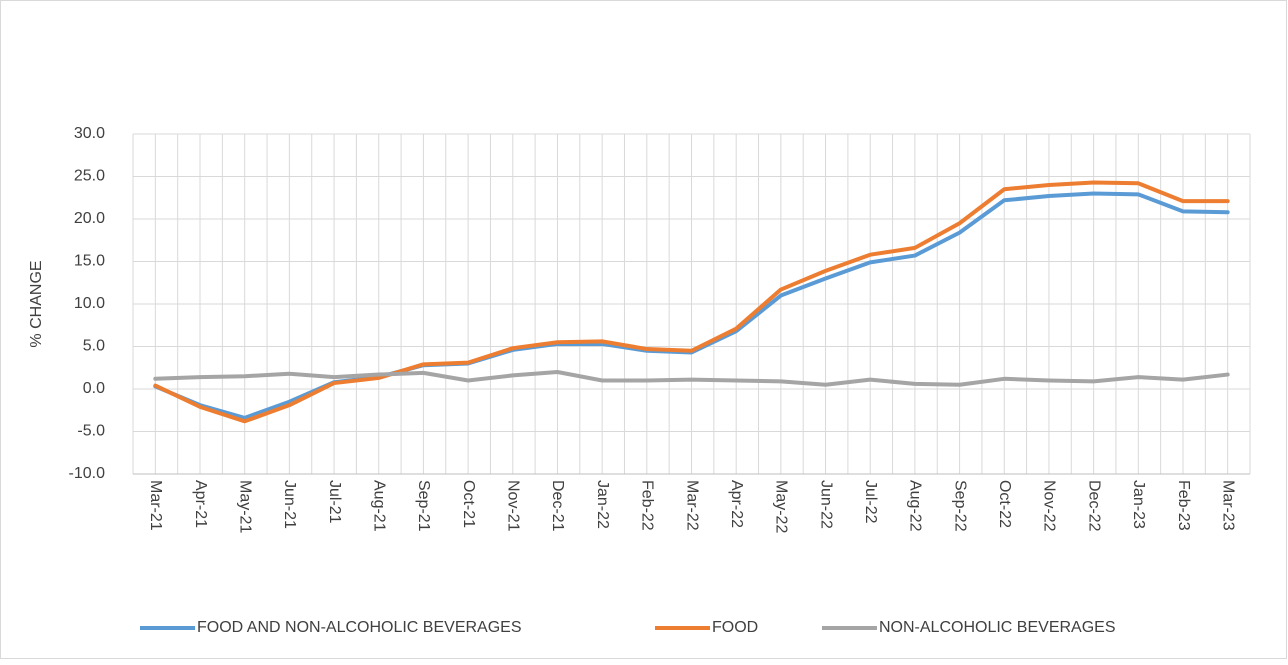 This screenshot has height=665, width=1288. Describe the element at coordinates (89, 303) in the screenshot. I see `y-tick-label: 10.0` at that location.